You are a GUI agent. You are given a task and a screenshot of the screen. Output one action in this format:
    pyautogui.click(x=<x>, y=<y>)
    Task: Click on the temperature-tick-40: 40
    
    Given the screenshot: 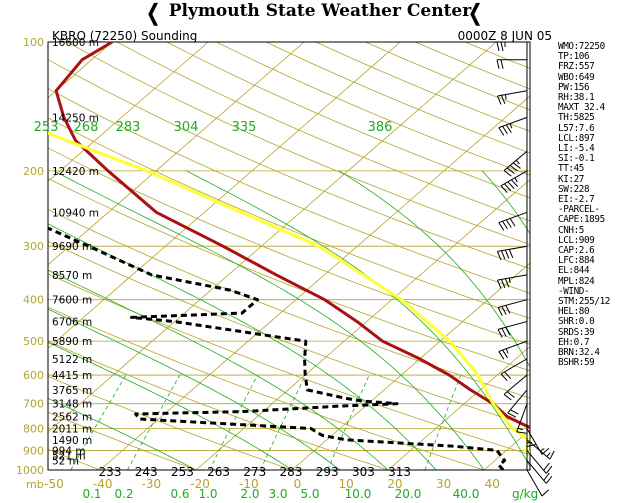 What is the action you would take?
    pyautogui.click(x=492, y=484)
    